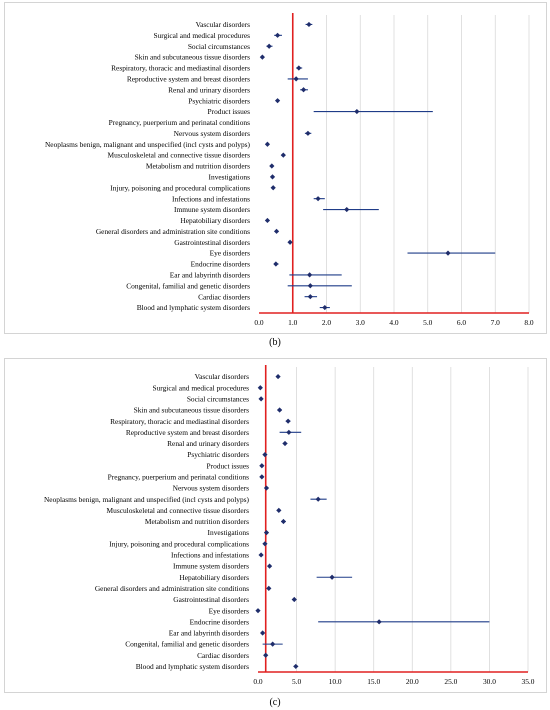 This screenshot has width=550, height=710. Describe the element at coordinates (210, 555) in the screenshot. I see `category-label: Infections and infestations` at that location.